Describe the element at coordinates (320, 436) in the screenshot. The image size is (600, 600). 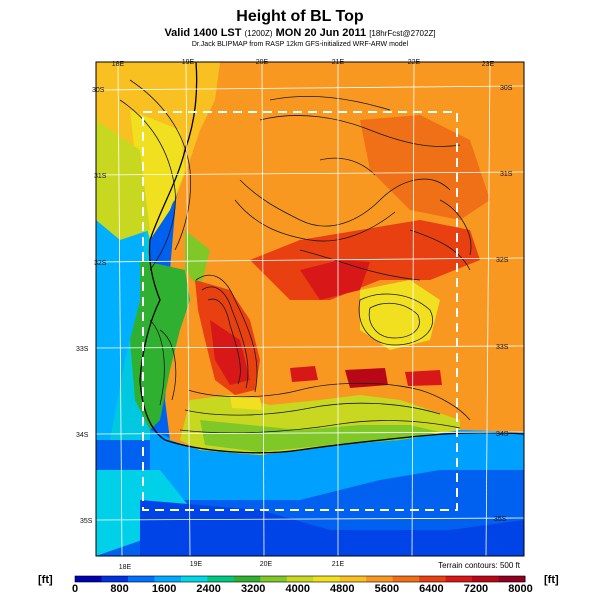
I see `south-green-belt` at that location.